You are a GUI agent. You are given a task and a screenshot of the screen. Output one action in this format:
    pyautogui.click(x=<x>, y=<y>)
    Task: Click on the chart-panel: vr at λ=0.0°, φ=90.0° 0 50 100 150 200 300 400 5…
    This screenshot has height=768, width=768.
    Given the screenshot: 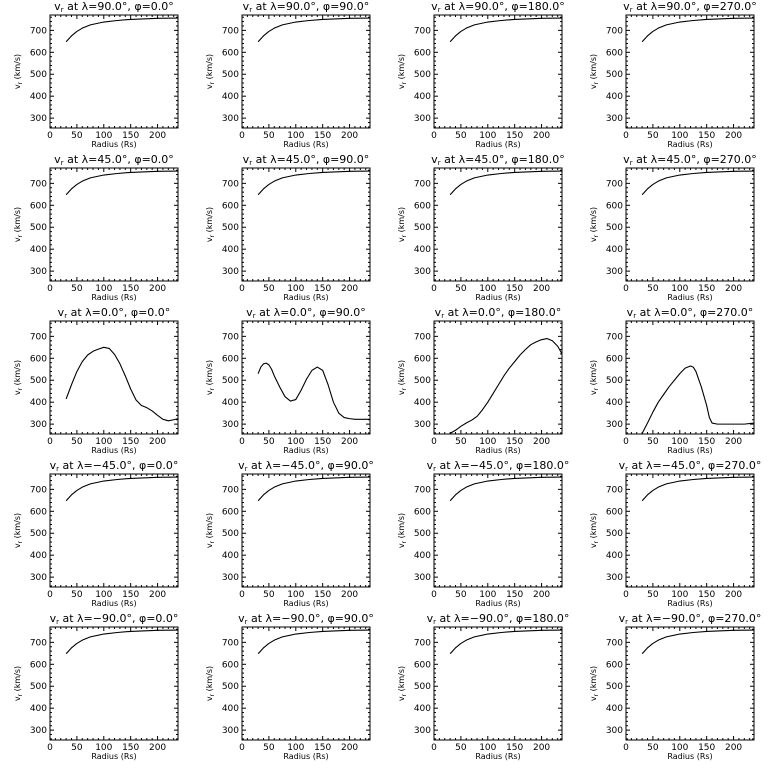 What is the action you would take?
    pyautogui.click(x=288, y=380)
    